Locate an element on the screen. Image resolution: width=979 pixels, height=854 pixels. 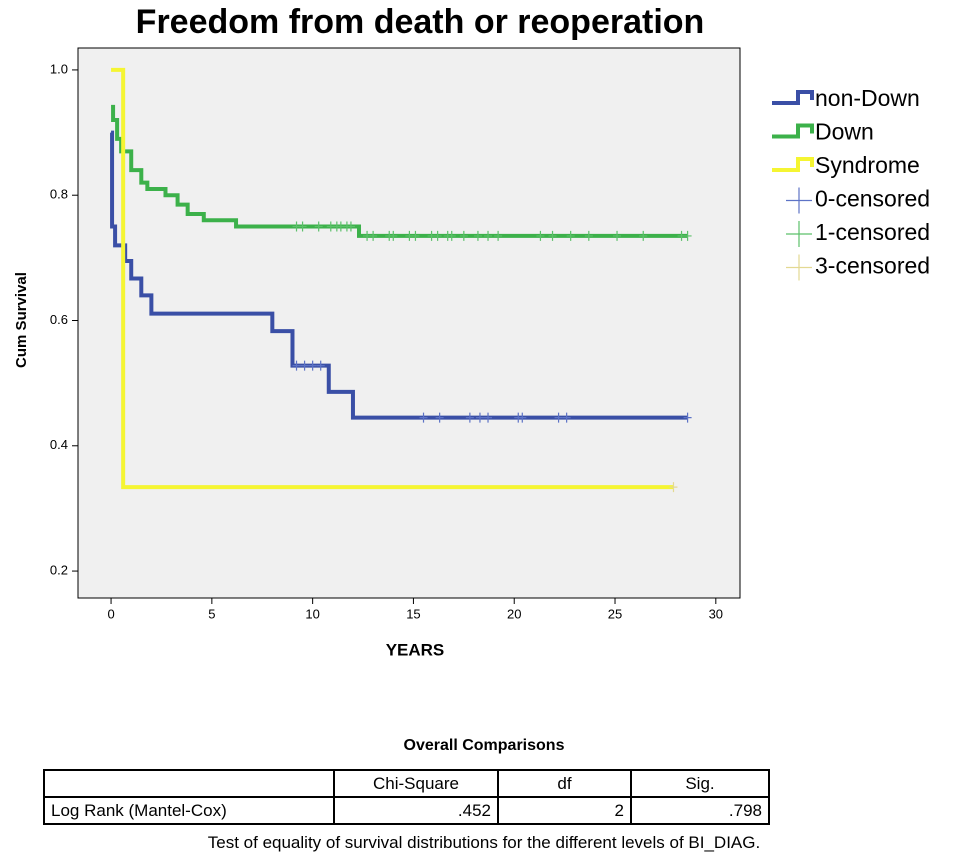
legend-label: Down is located at coordinates (844, 132).